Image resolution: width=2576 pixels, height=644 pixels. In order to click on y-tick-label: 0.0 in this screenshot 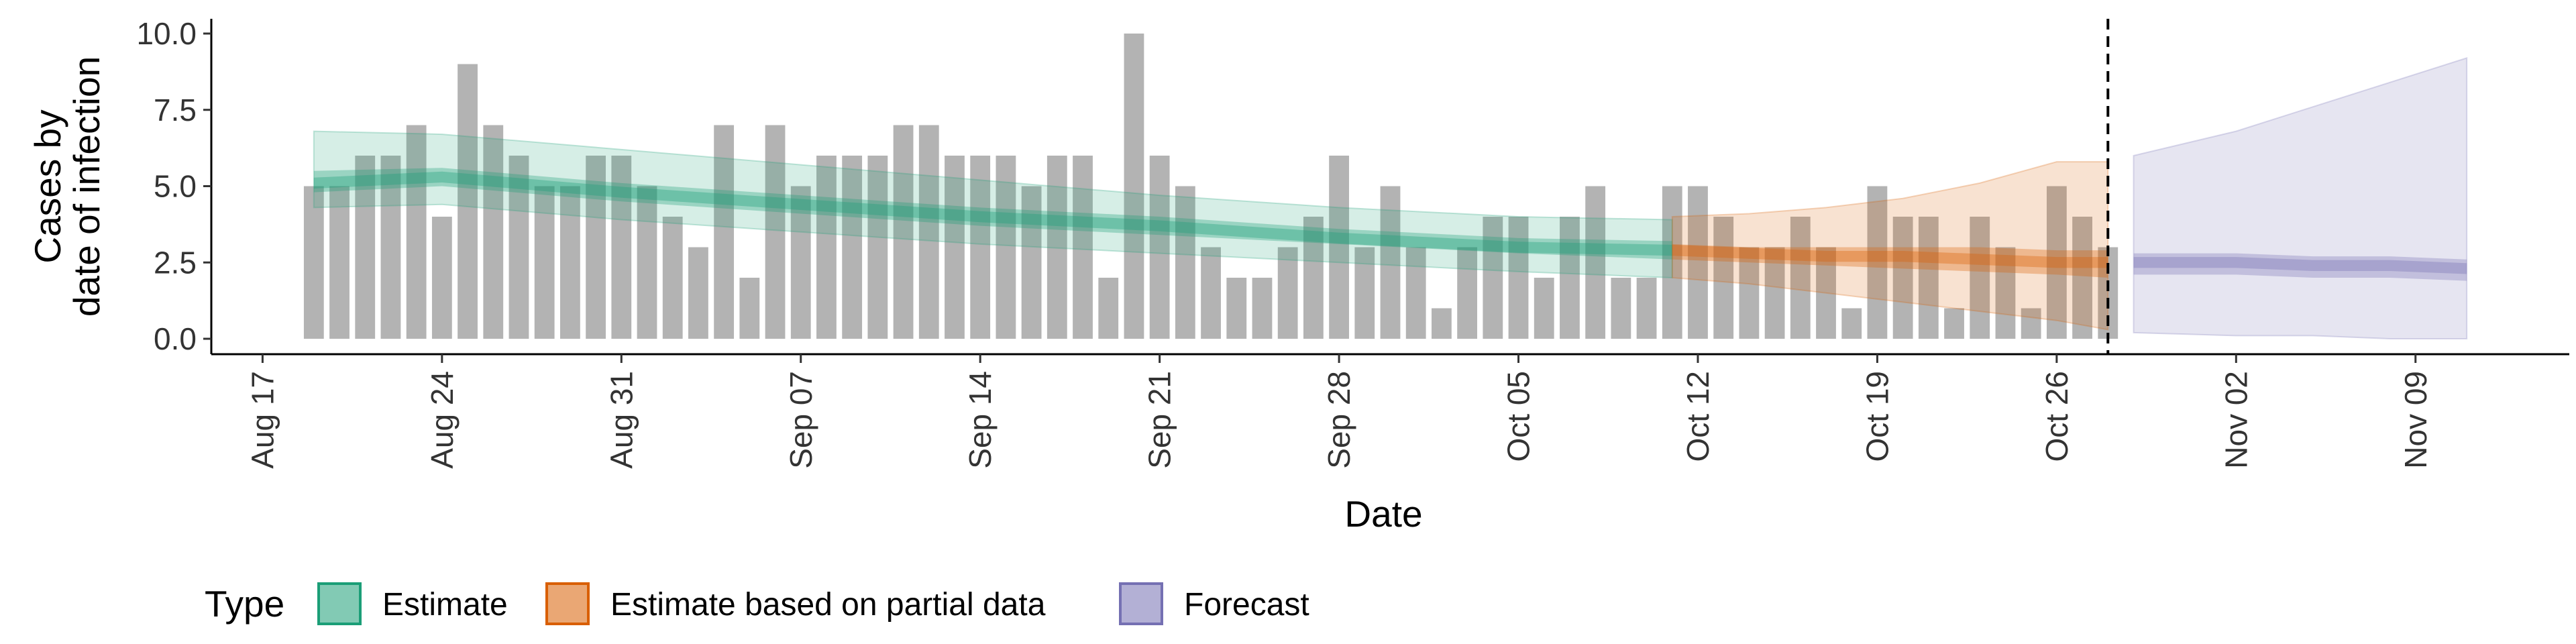, I will do `click(175, 338)`.